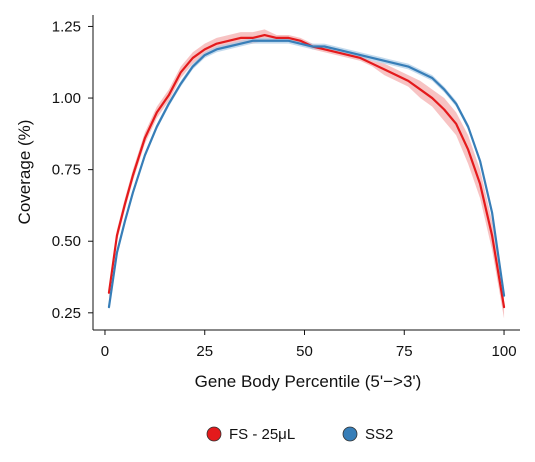 The width and height of the screenshot is (535, 462). Describe the element at coordinates (66, 98) in the screenshot. I see `y-tick-label: 1.00` at that location.